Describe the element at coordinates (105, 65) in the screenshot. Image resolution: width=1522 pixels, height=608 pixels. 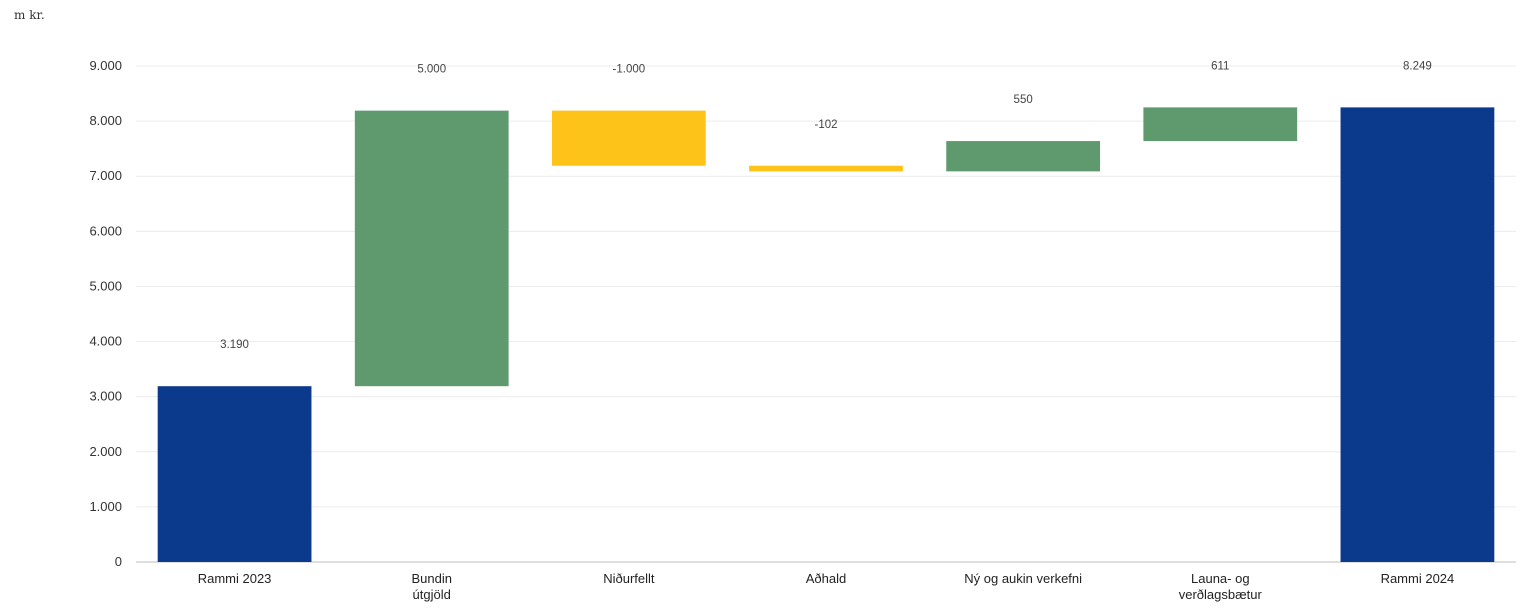
I see `y-tick-label: 9.000` at that location.